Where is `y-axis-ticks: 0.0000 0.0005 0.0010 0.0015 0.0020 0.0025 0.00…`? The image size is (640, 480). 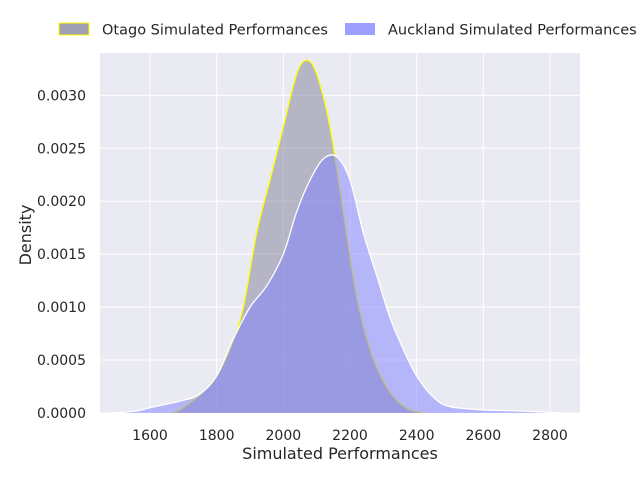 y-axis-ticks: 0.0000 0.0005 0.0010 0.0015 0.0020 0.0025 0.00… is located at coordinates (61, 255).